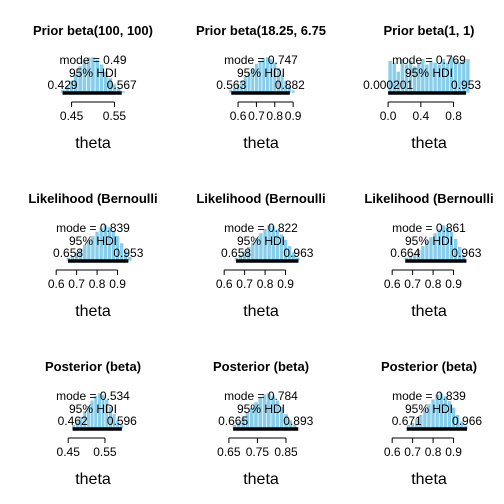 This screenshot has height=504, width=504. What do you see at coordinates (286, 452) in the screenshot?
I see `x-tick-label: 0.85` at bounding box center [286, 452].